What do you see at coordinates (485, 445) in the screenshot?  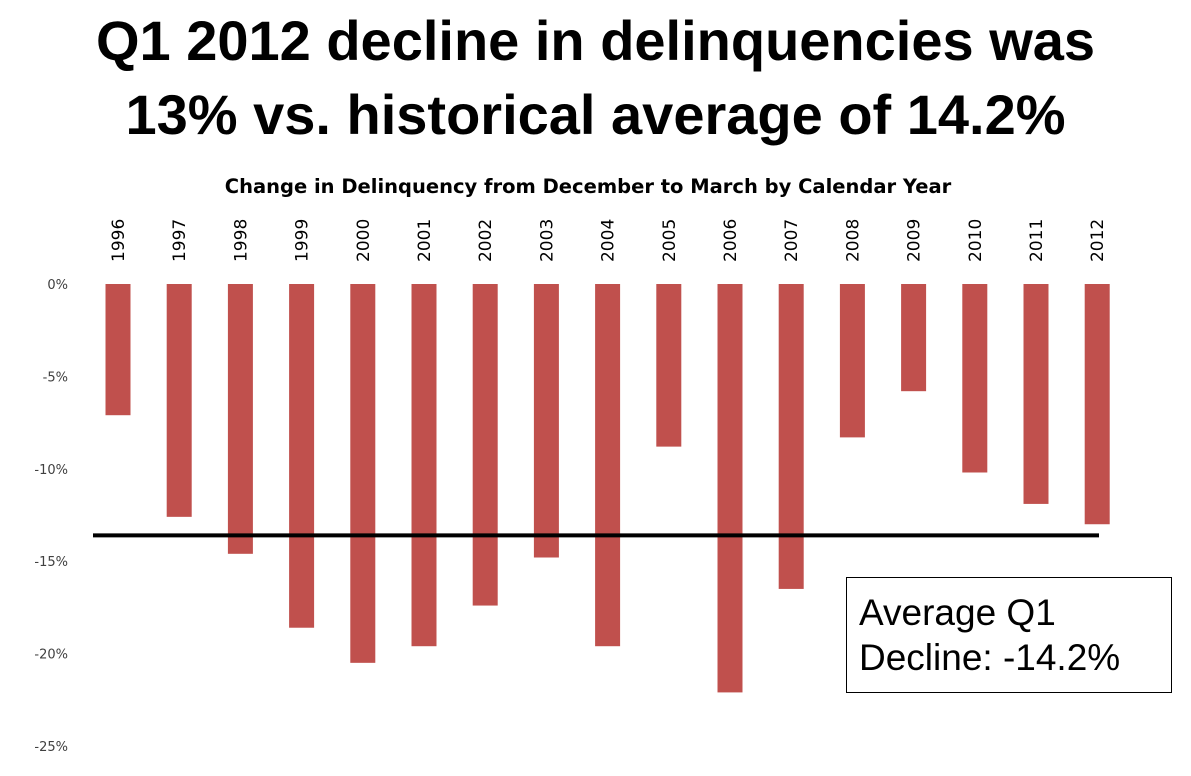 I see `bar-2002` at bounding box center [485, 445].